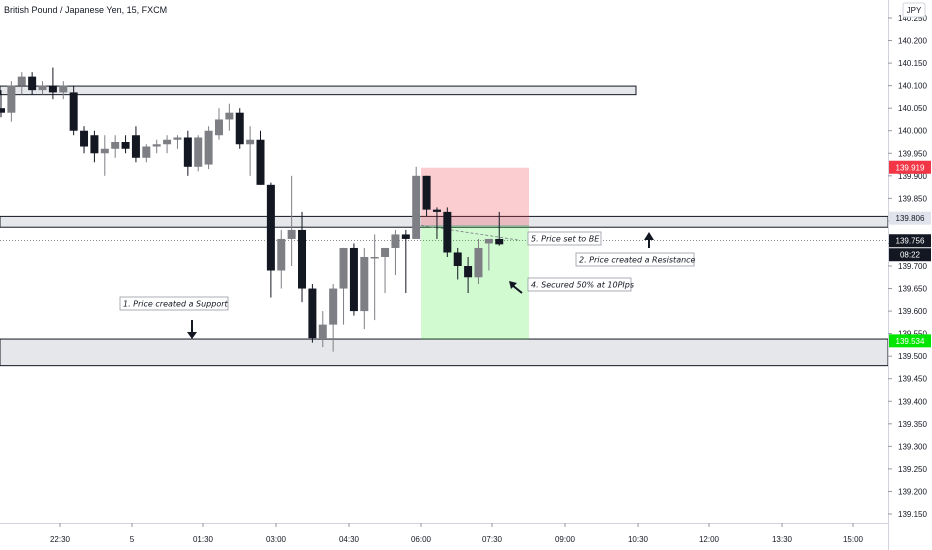 The width and height of the screenshot is (932, 550). Describe the element at coordinates (475, 196) in the screenshot. I see `stop-loss-zone` at that location.